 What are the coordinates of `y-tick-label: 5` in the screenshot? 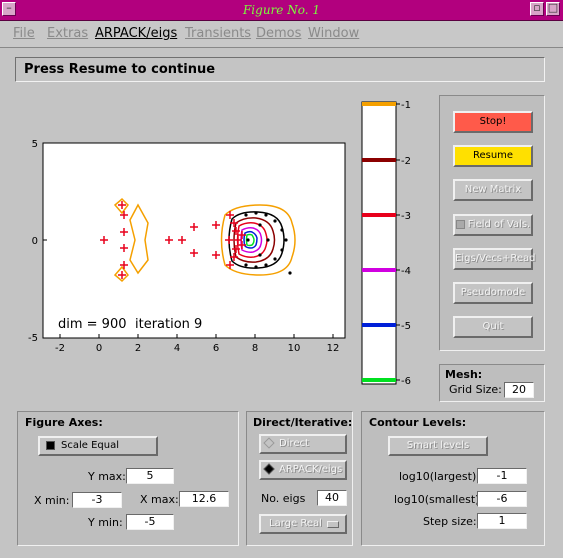 It's located at (35, 144).